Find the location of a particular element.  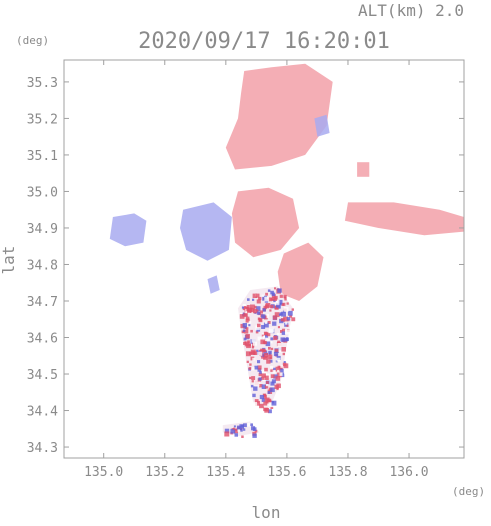

y-tick-label: 34.6 is located at coordinates (42, 339).